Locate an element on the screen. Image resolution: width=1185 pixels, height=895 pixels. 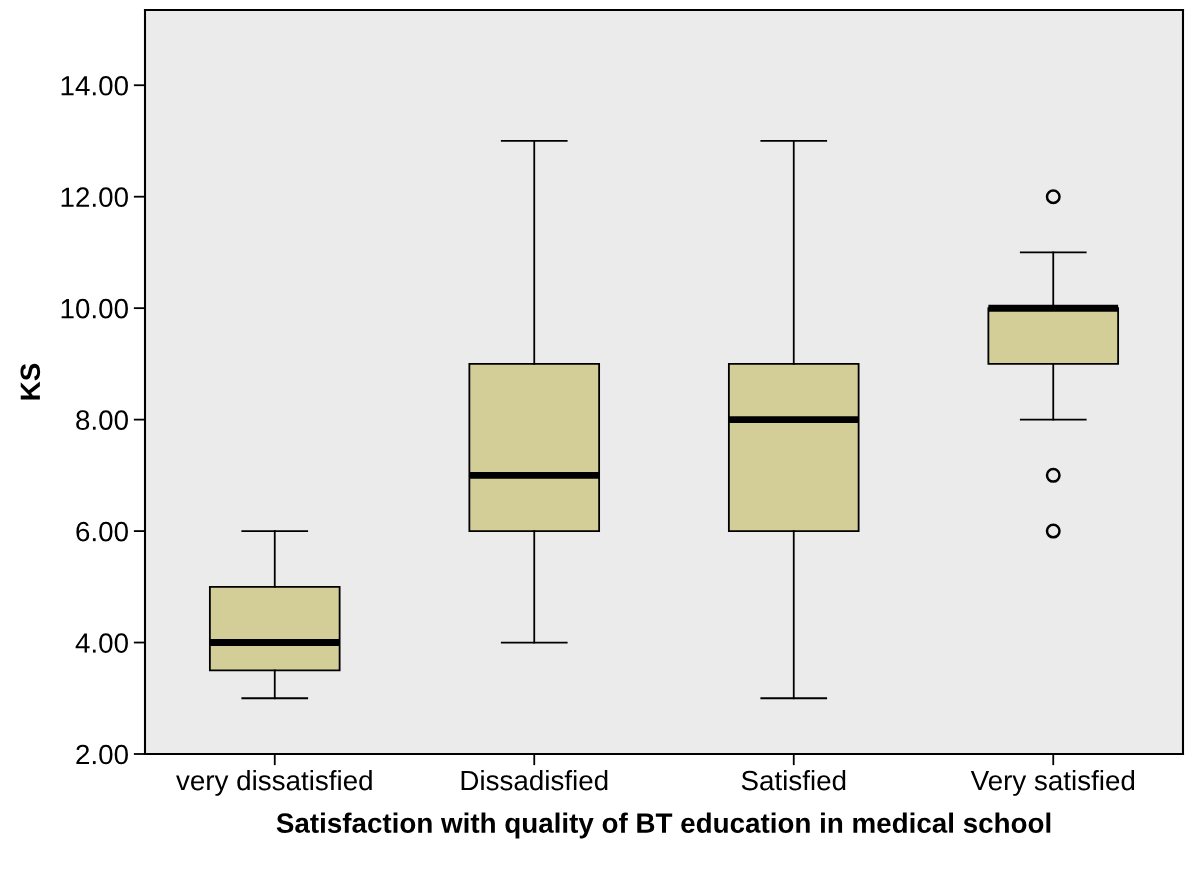
y-tick-label: 12.00 is located at coordinates (94, 197).